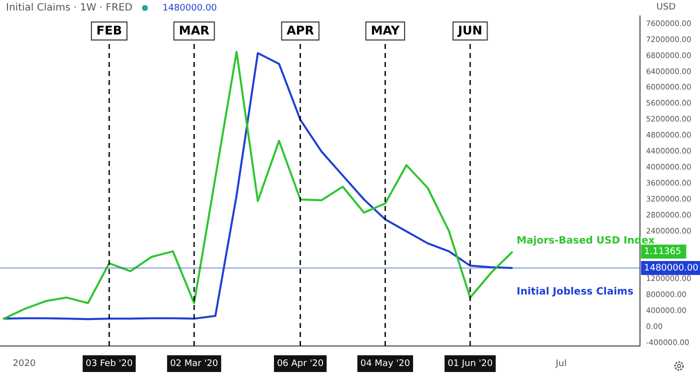 This screenshot has height=377, width=700. Describe the element at coordinates (109, 363) in the screenshot. I see `x-tick-label: 03 Feb '20` at that location.